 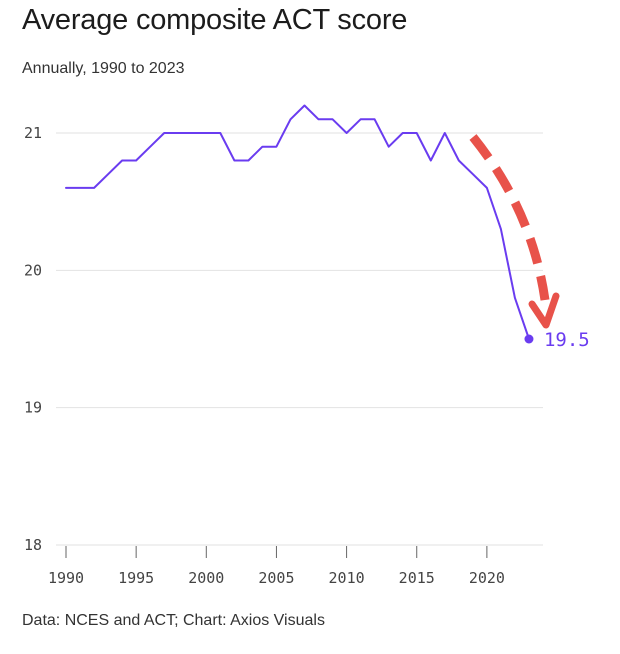 What do you see at coordinates (544, 310) in the screenshot?
I see `annotation-arrow-head` at bounding box center [544, 310].